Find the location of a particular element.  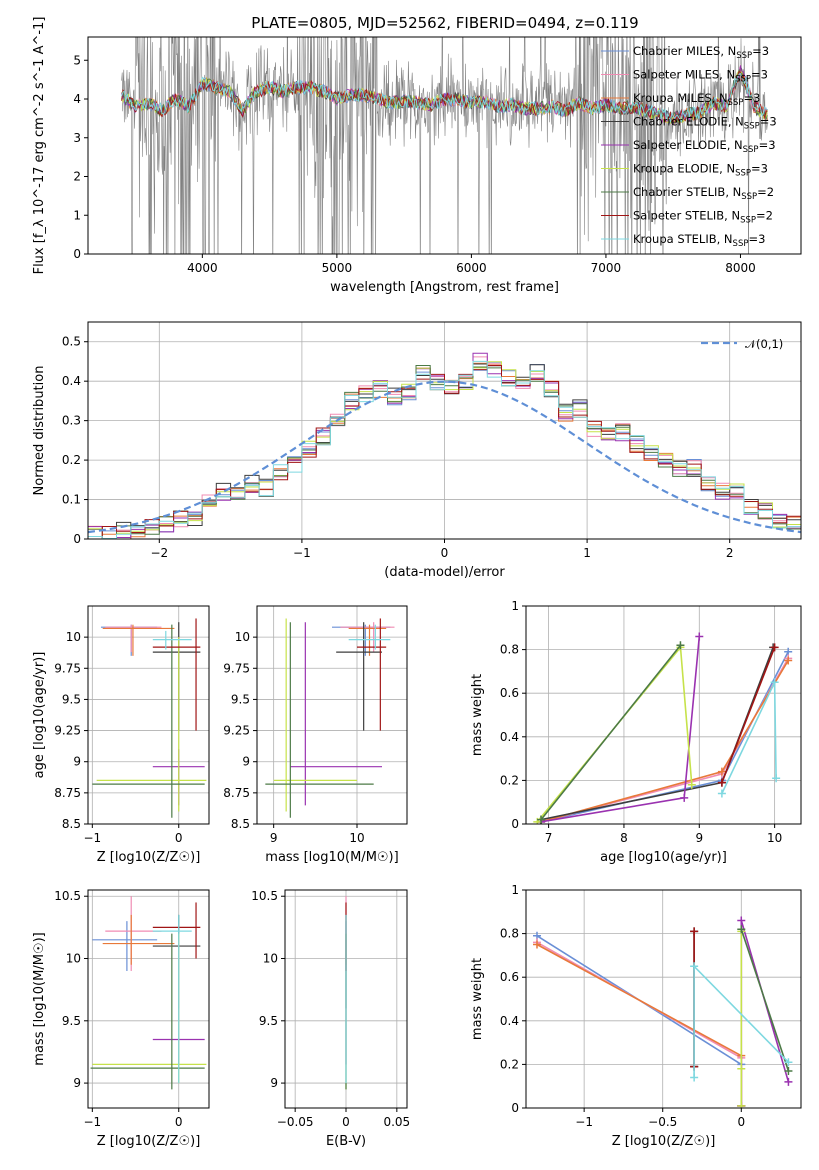

y-axis-label: mass weight is located at coordinates (477, 715).